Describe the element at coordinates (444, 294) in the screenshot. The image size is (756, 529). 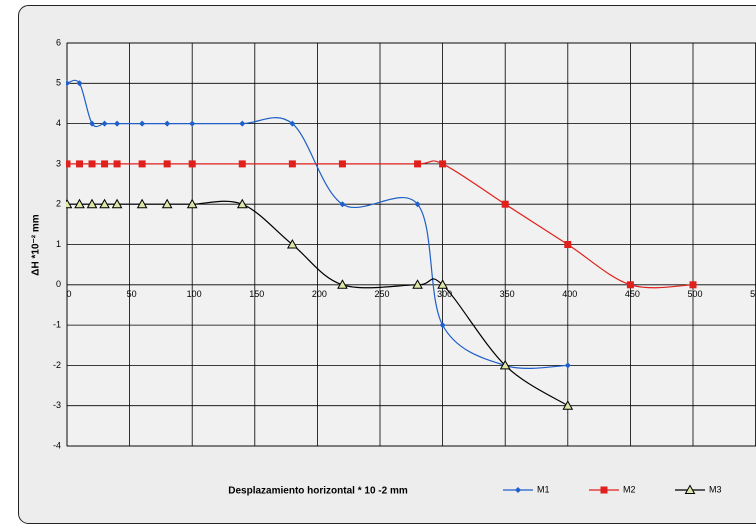
I see `x-tick-label: 300` at that location.